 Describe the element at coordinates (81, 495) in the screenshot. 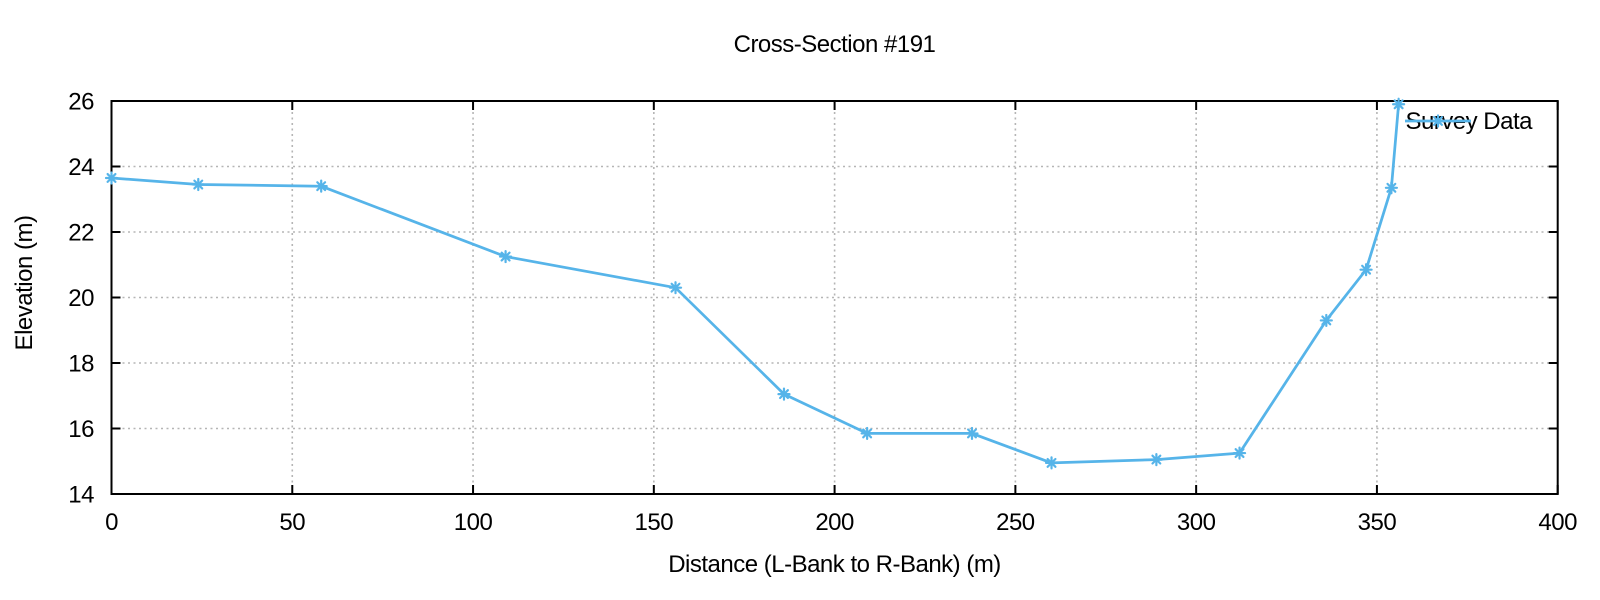

I see `y-tick-label: 14` at that location.